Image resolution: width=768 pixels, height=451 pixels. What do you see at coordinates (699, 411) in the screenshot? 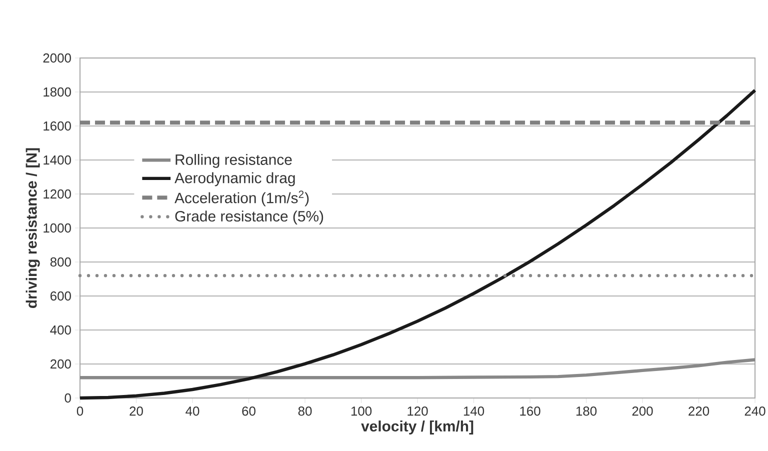
I see `x-tick-label: 220` at bounding box center [699, 411].